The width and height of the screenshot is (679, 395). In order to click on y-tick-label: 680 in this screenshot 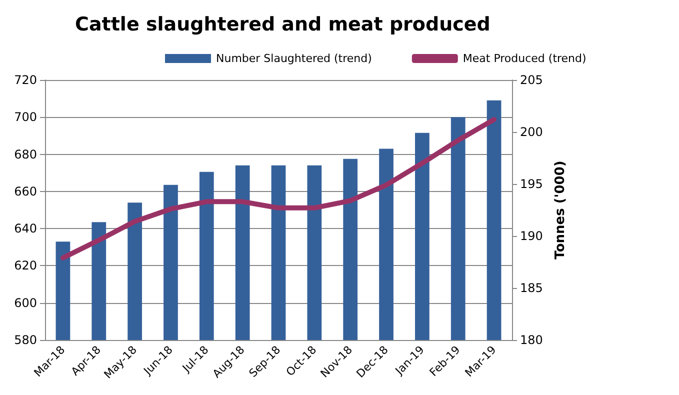, I will do `click(25, 154)`.